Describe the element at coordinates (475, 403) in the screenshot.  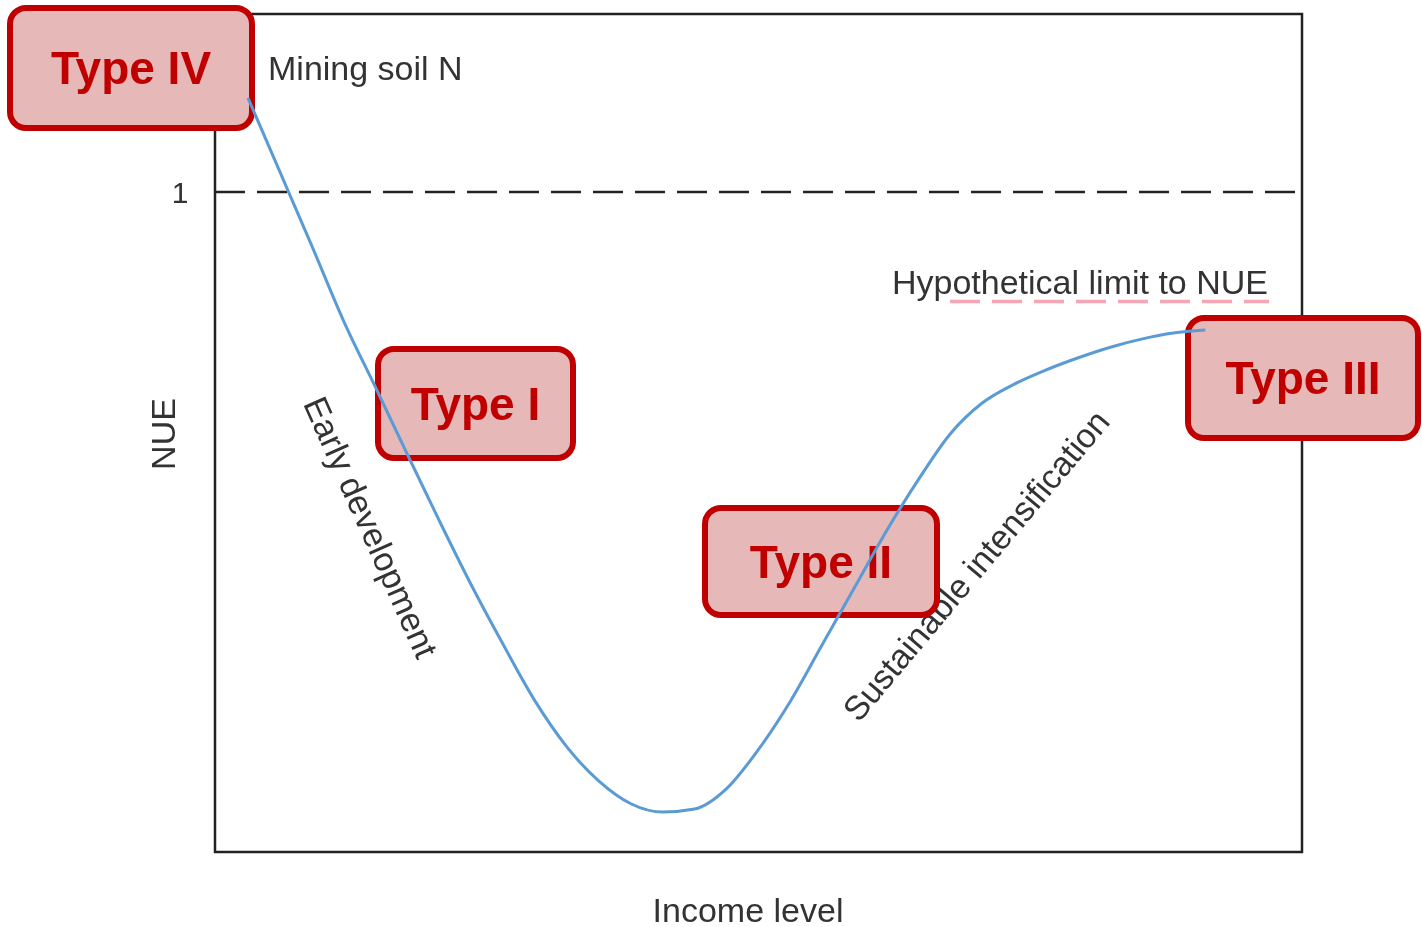
I see `annotation: Type I` at that location.